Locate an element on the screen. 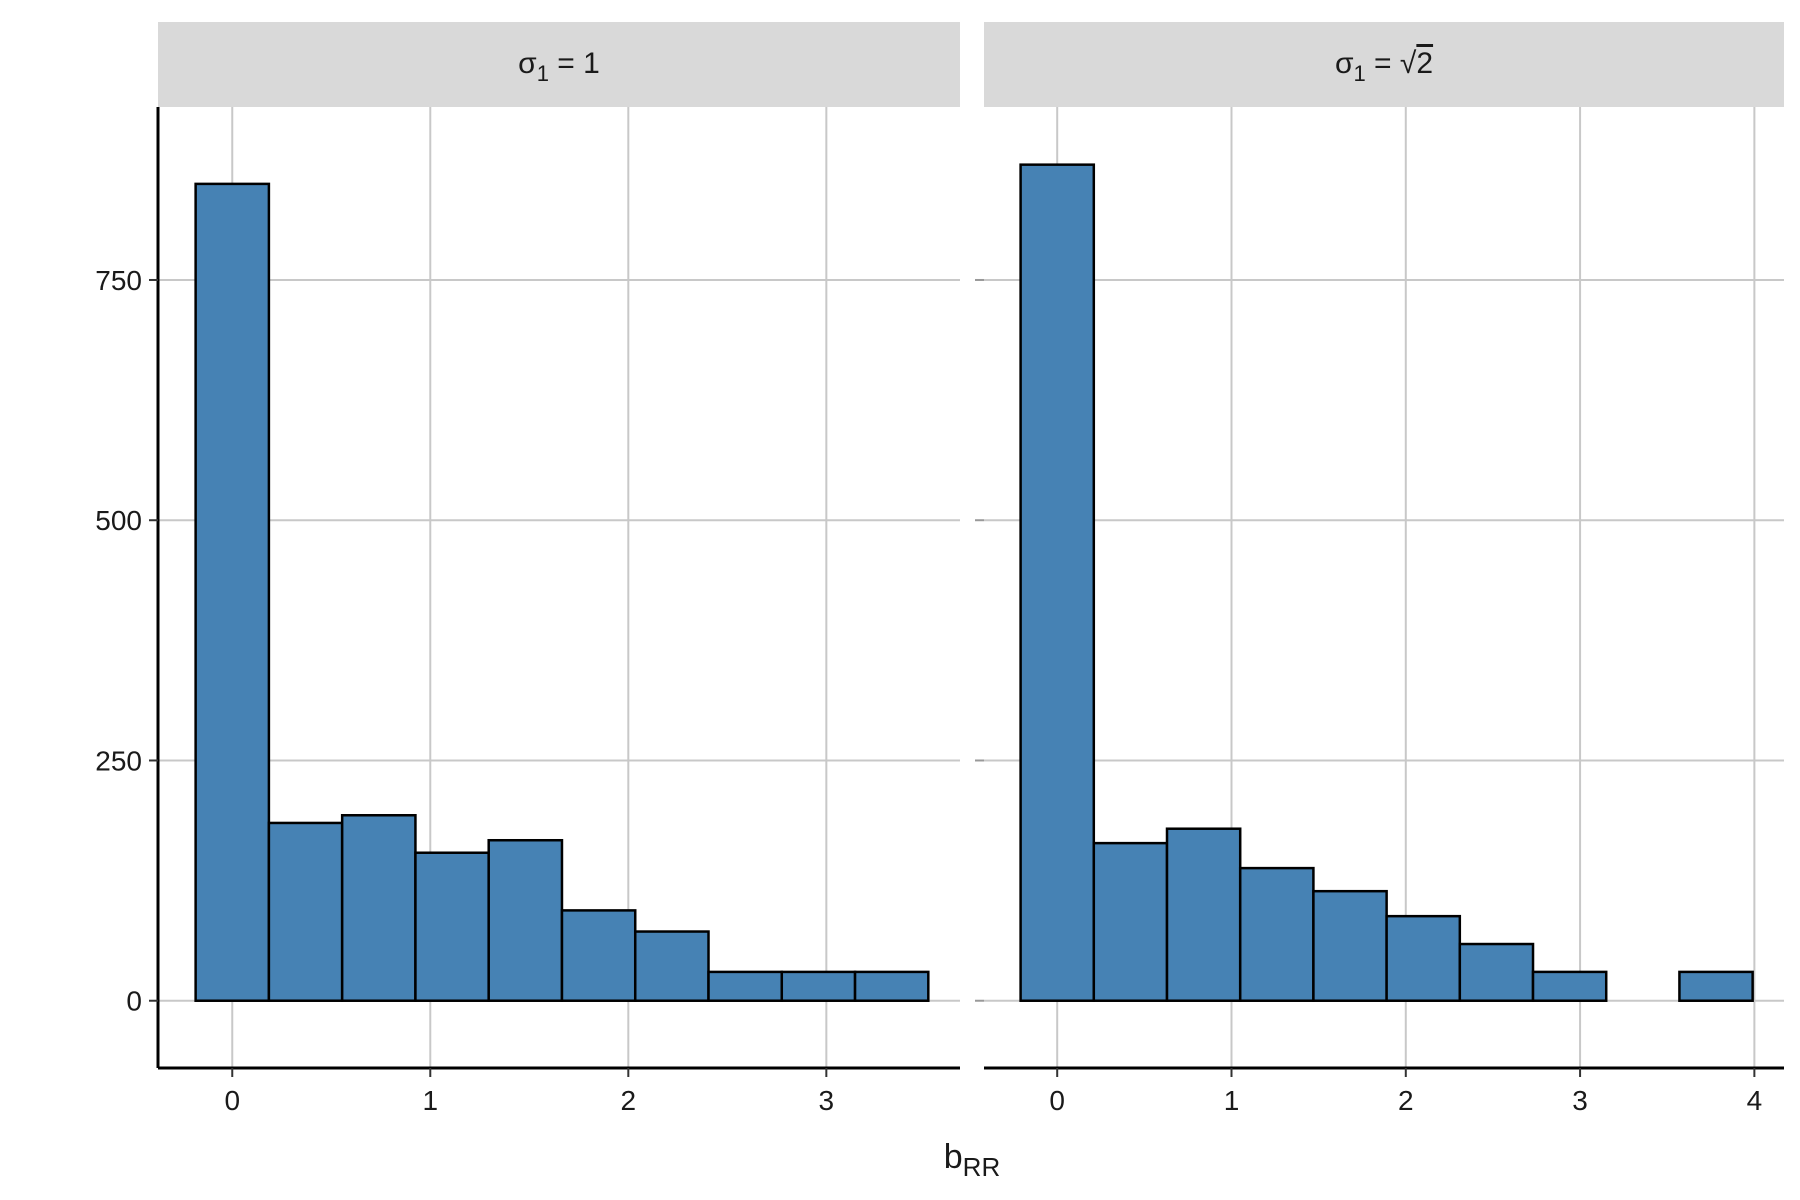 The width and height of the screenshot is (1800, 1200). x-axis-title-main: b is located at coordinates (953, 1157).